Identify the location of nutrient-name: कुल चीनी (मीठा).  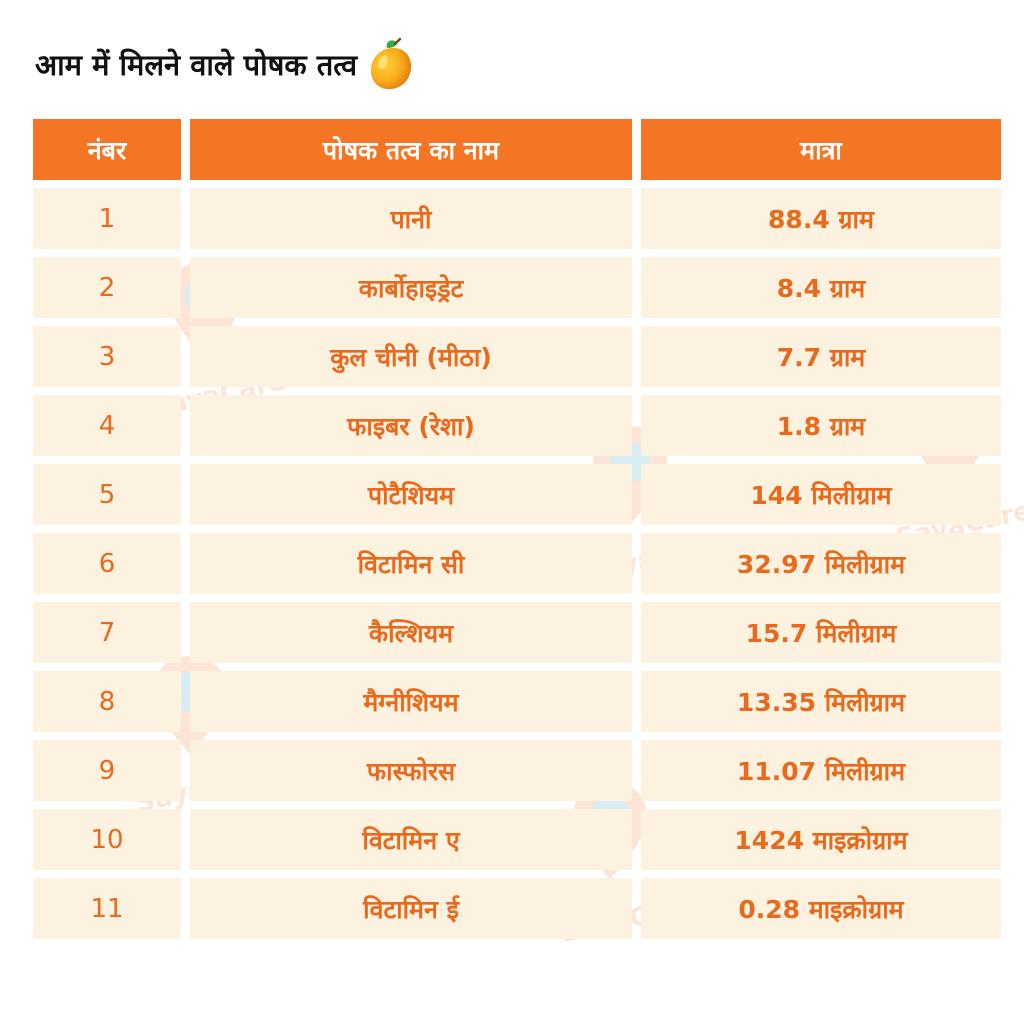
(411, 356).